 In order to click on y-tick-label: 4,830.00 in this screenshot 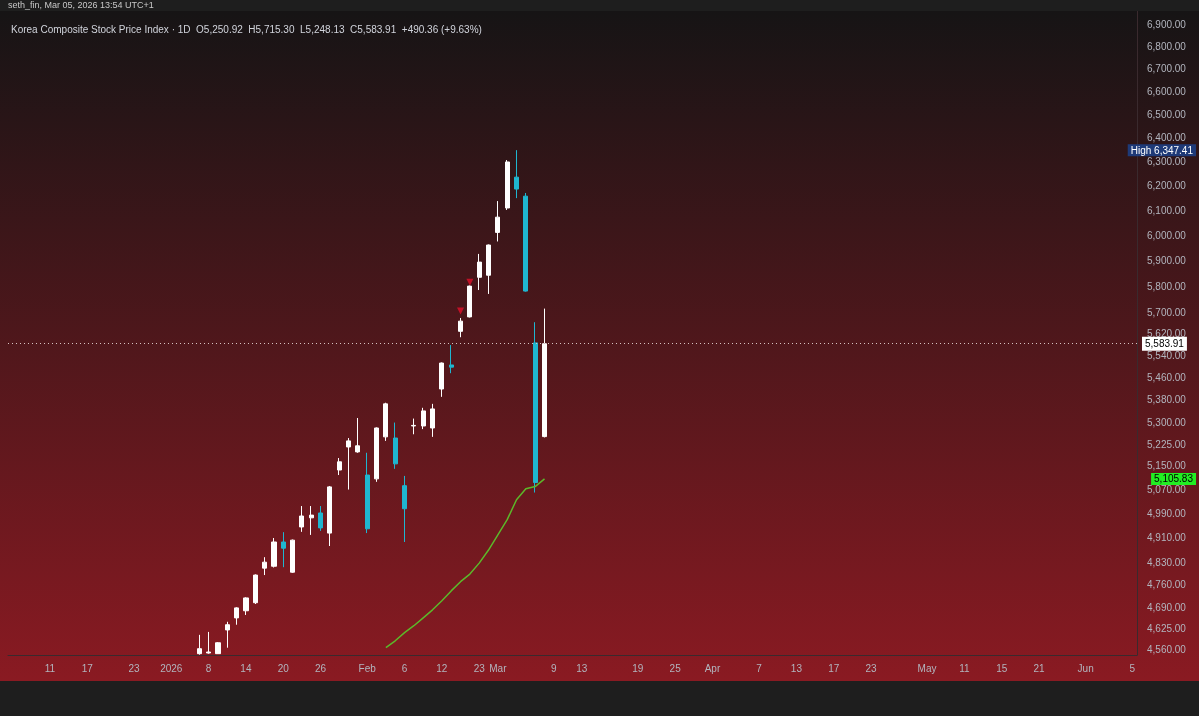, I will do `click(1167, 563)`.